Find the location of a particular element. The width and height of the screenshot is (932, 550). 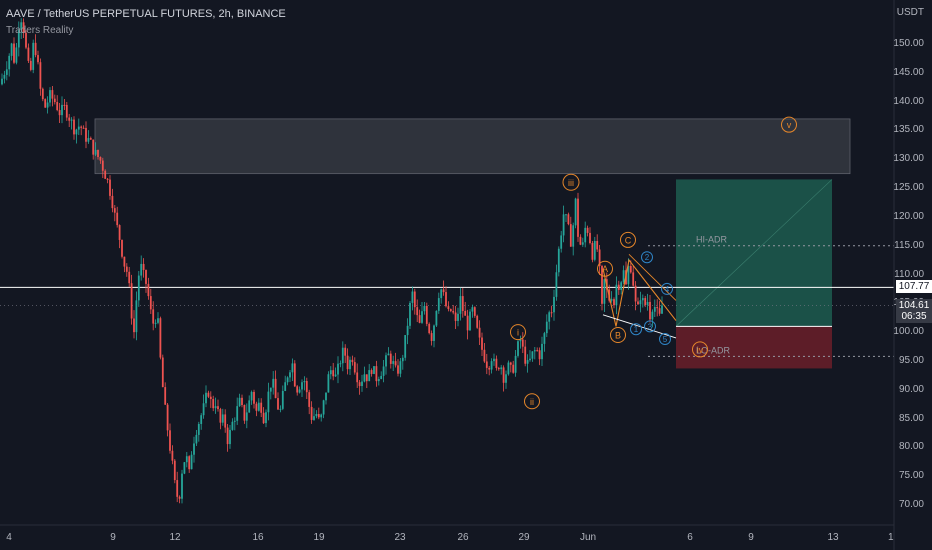

wave-label-i-circle is located at coordinates (518, 332).